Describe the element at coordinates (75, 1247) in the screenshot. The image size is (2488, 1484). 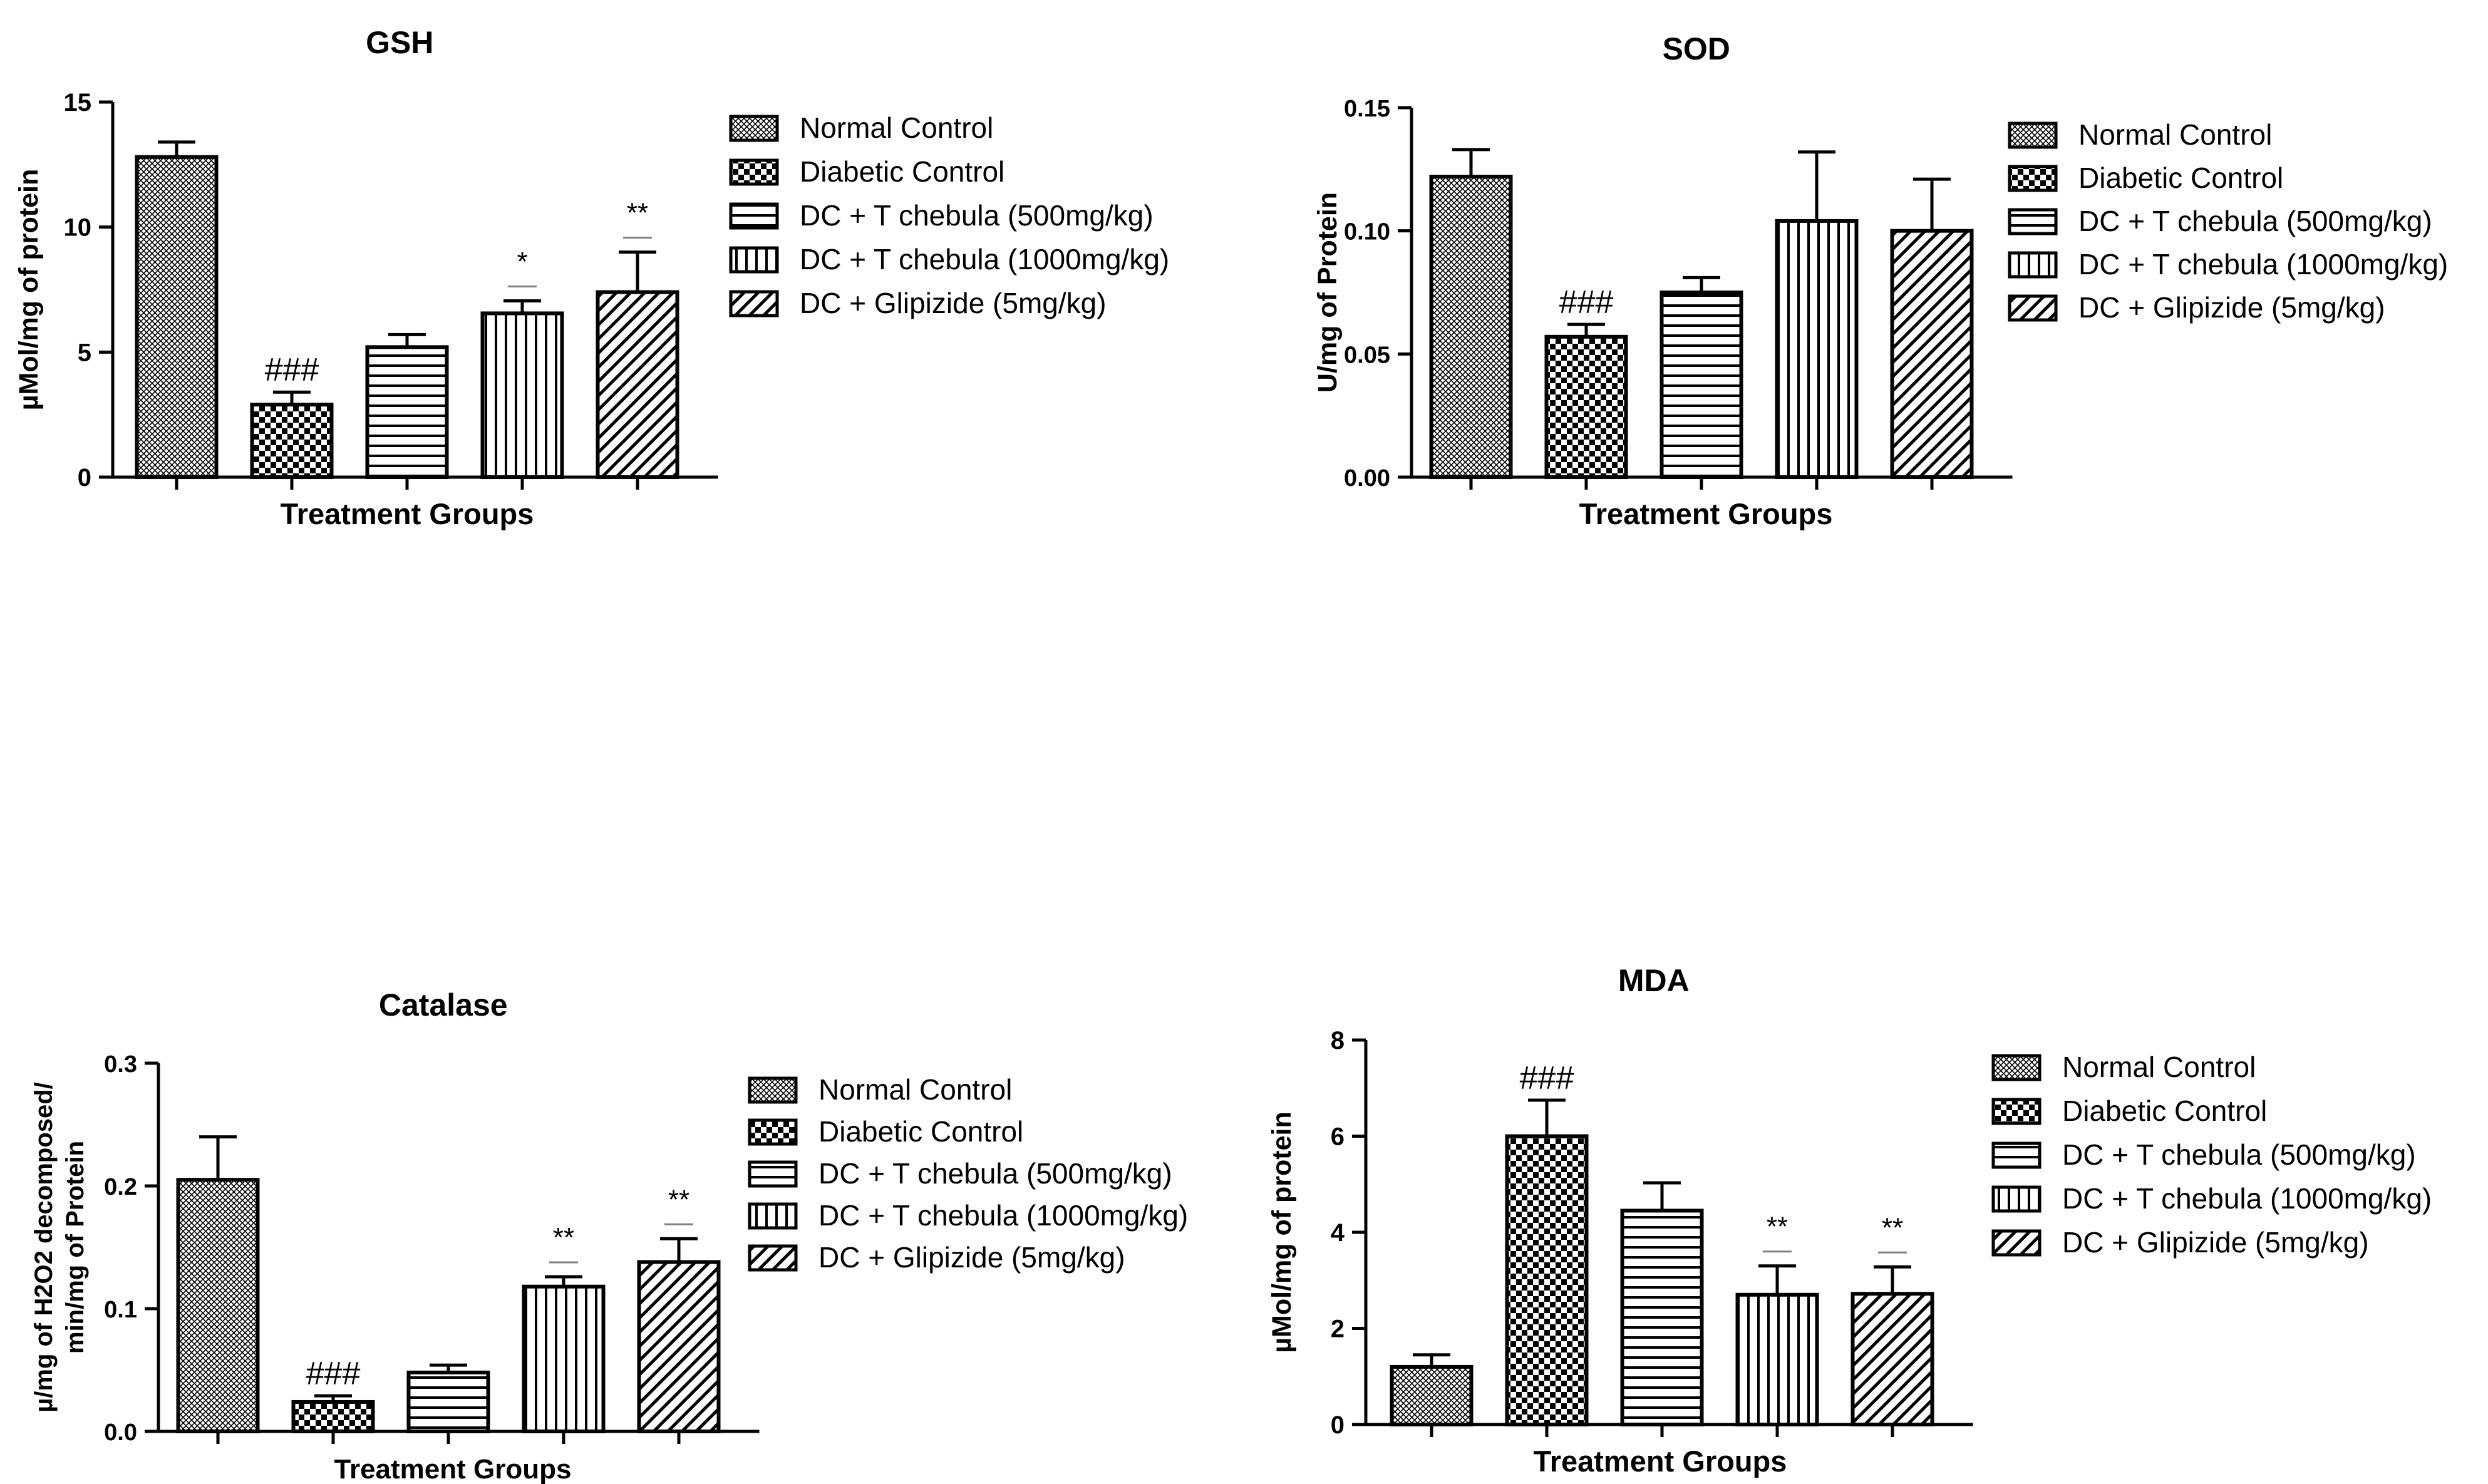
I see `y-axis-label: min/mg of Protein` at that location.